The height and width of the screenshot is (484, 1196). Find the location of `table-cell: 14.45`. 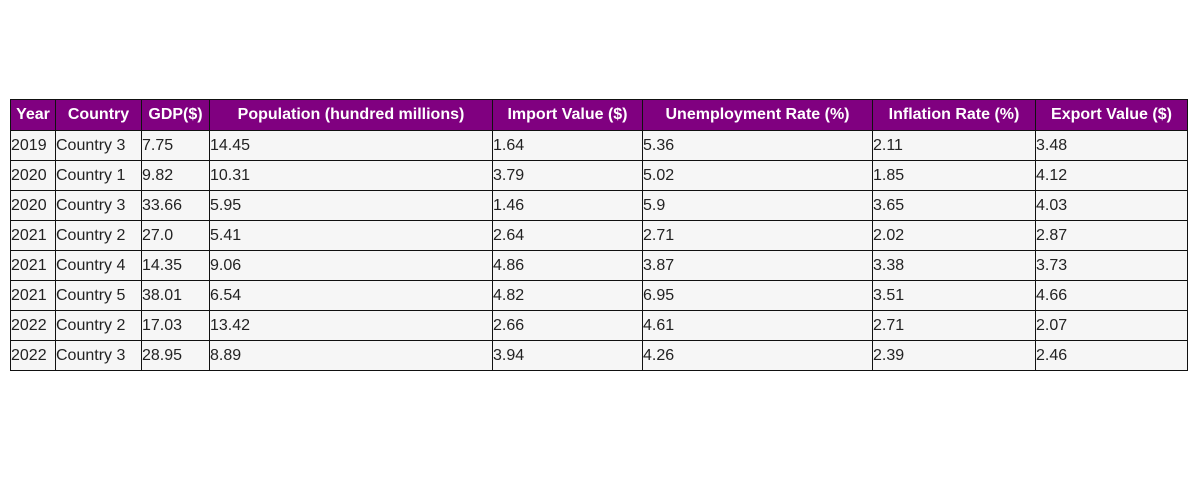

table-cell: 14.45 is located at coordinates (351, 145).